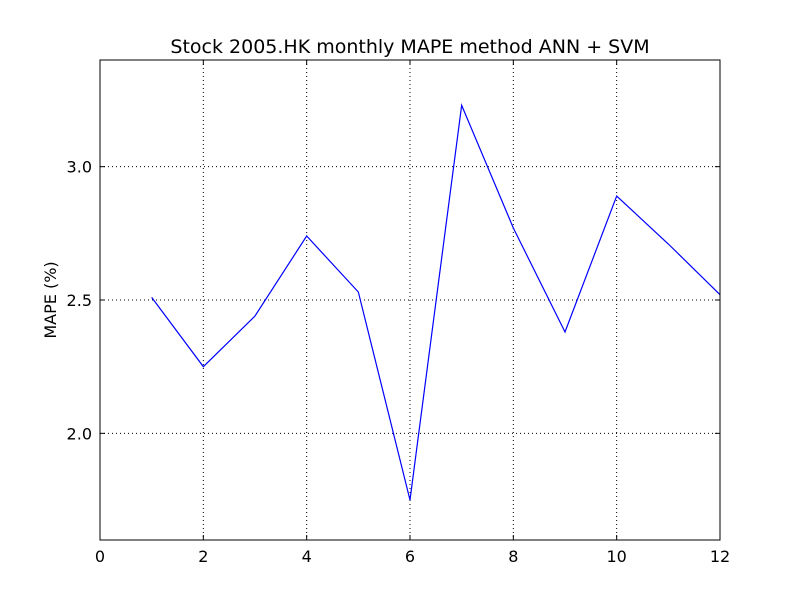 Image resolution: width=800 pixels, height=600 pixels. Describe the element at coordinates (720, 556) in the screenshot. I see `x-tick-label: 12` at that location.